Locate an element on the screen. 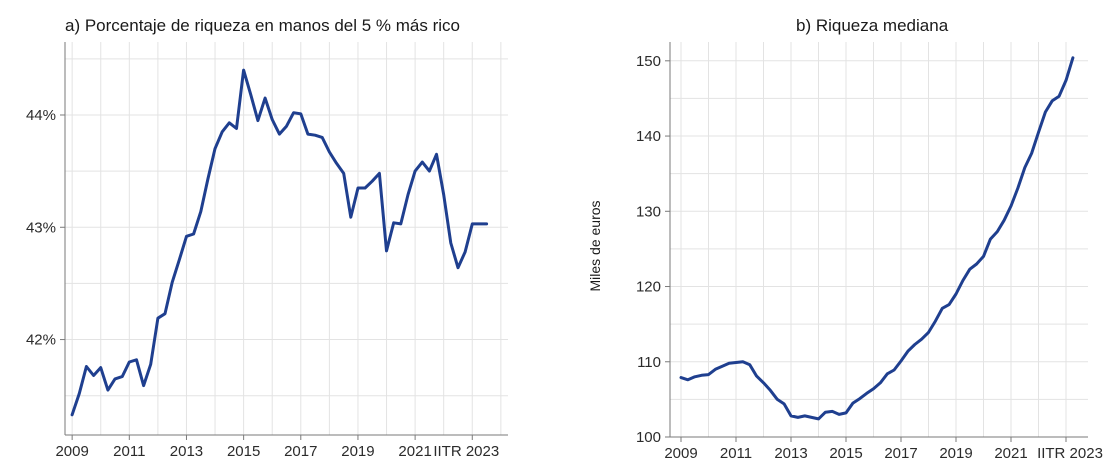 Image resolution: width=1111 pixels, height=459 pixels. y-tick-label: 130 is located at coordinates (648, 211).